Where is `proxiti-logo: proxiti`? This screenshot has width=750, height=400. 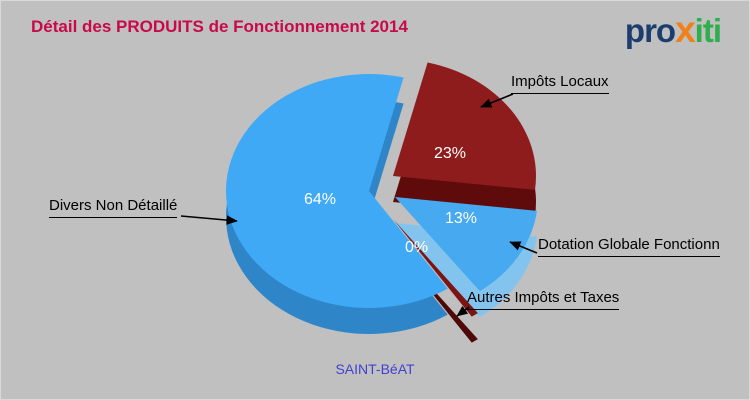
proxiti-logo: proxiti is located at coordinates (673, 30).